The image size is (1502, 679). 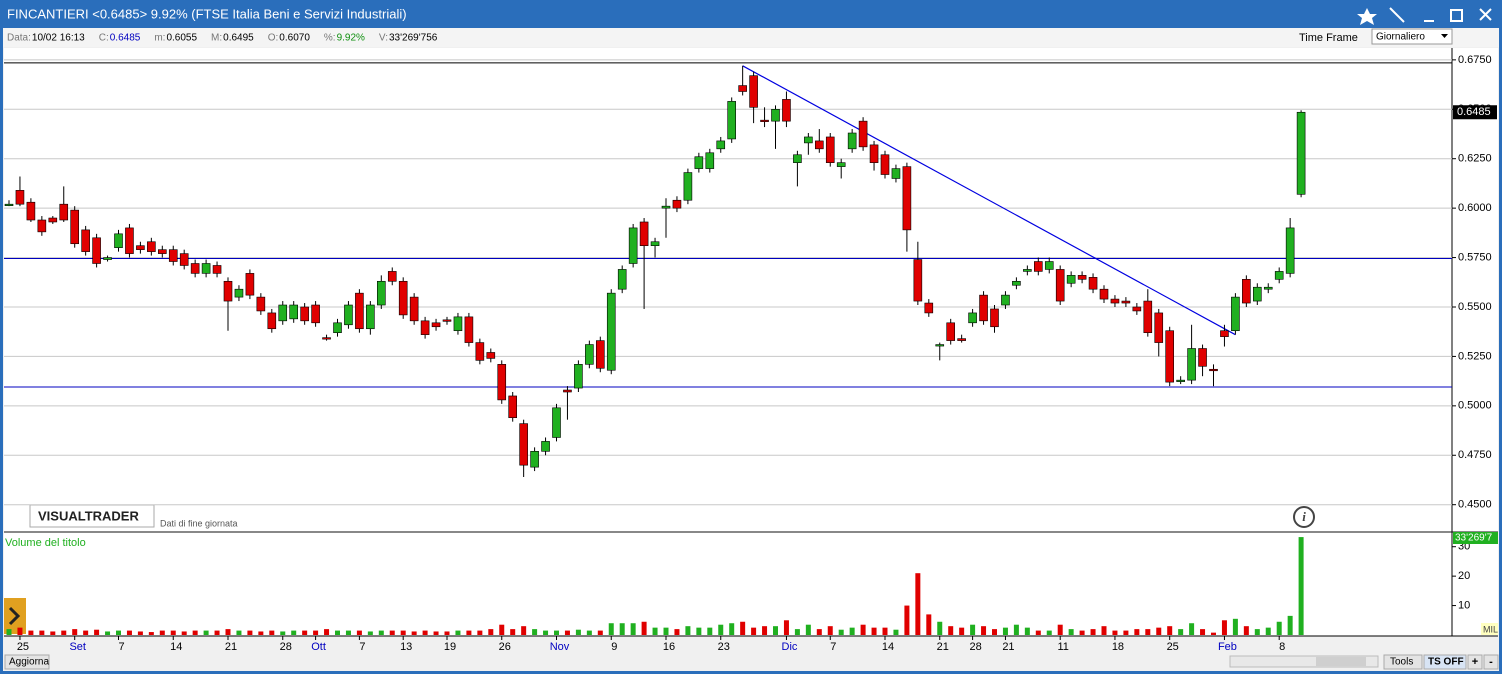 I want to click on maximize-button, so click(x=1456, y=15).